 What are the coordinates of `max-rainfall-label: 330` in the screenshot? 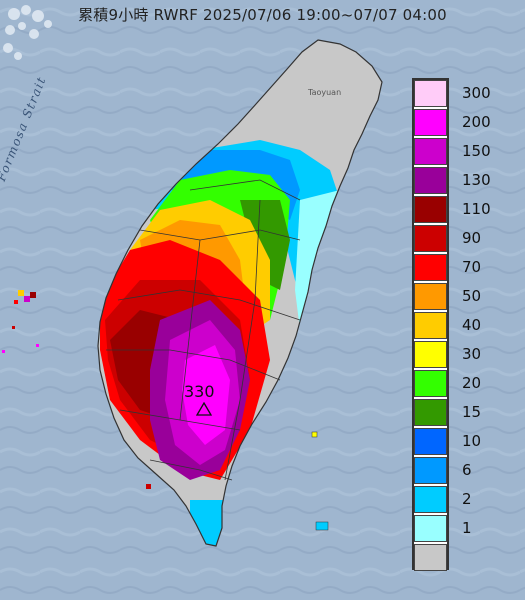 It's located at (199, 391).